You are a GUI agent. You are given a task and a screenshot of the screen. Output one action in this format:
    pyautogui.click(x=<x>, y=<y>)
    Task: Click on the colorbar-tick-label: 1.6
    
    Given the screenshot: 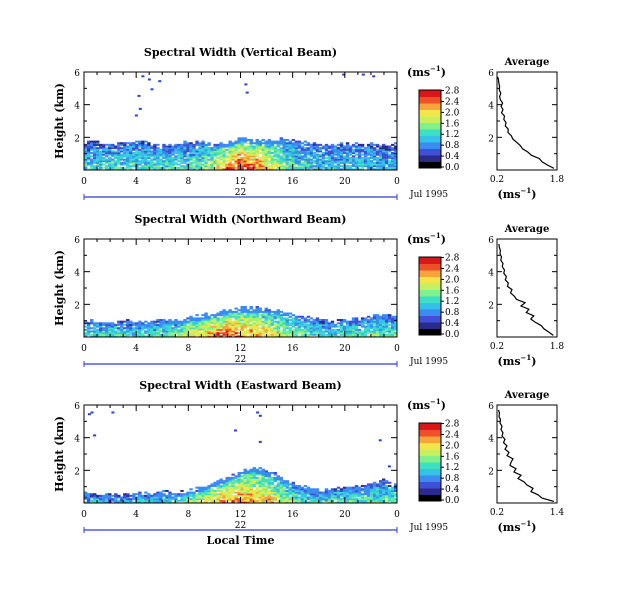 What is the action you would take?
    pyautogui.click(x=452, y=291)
    